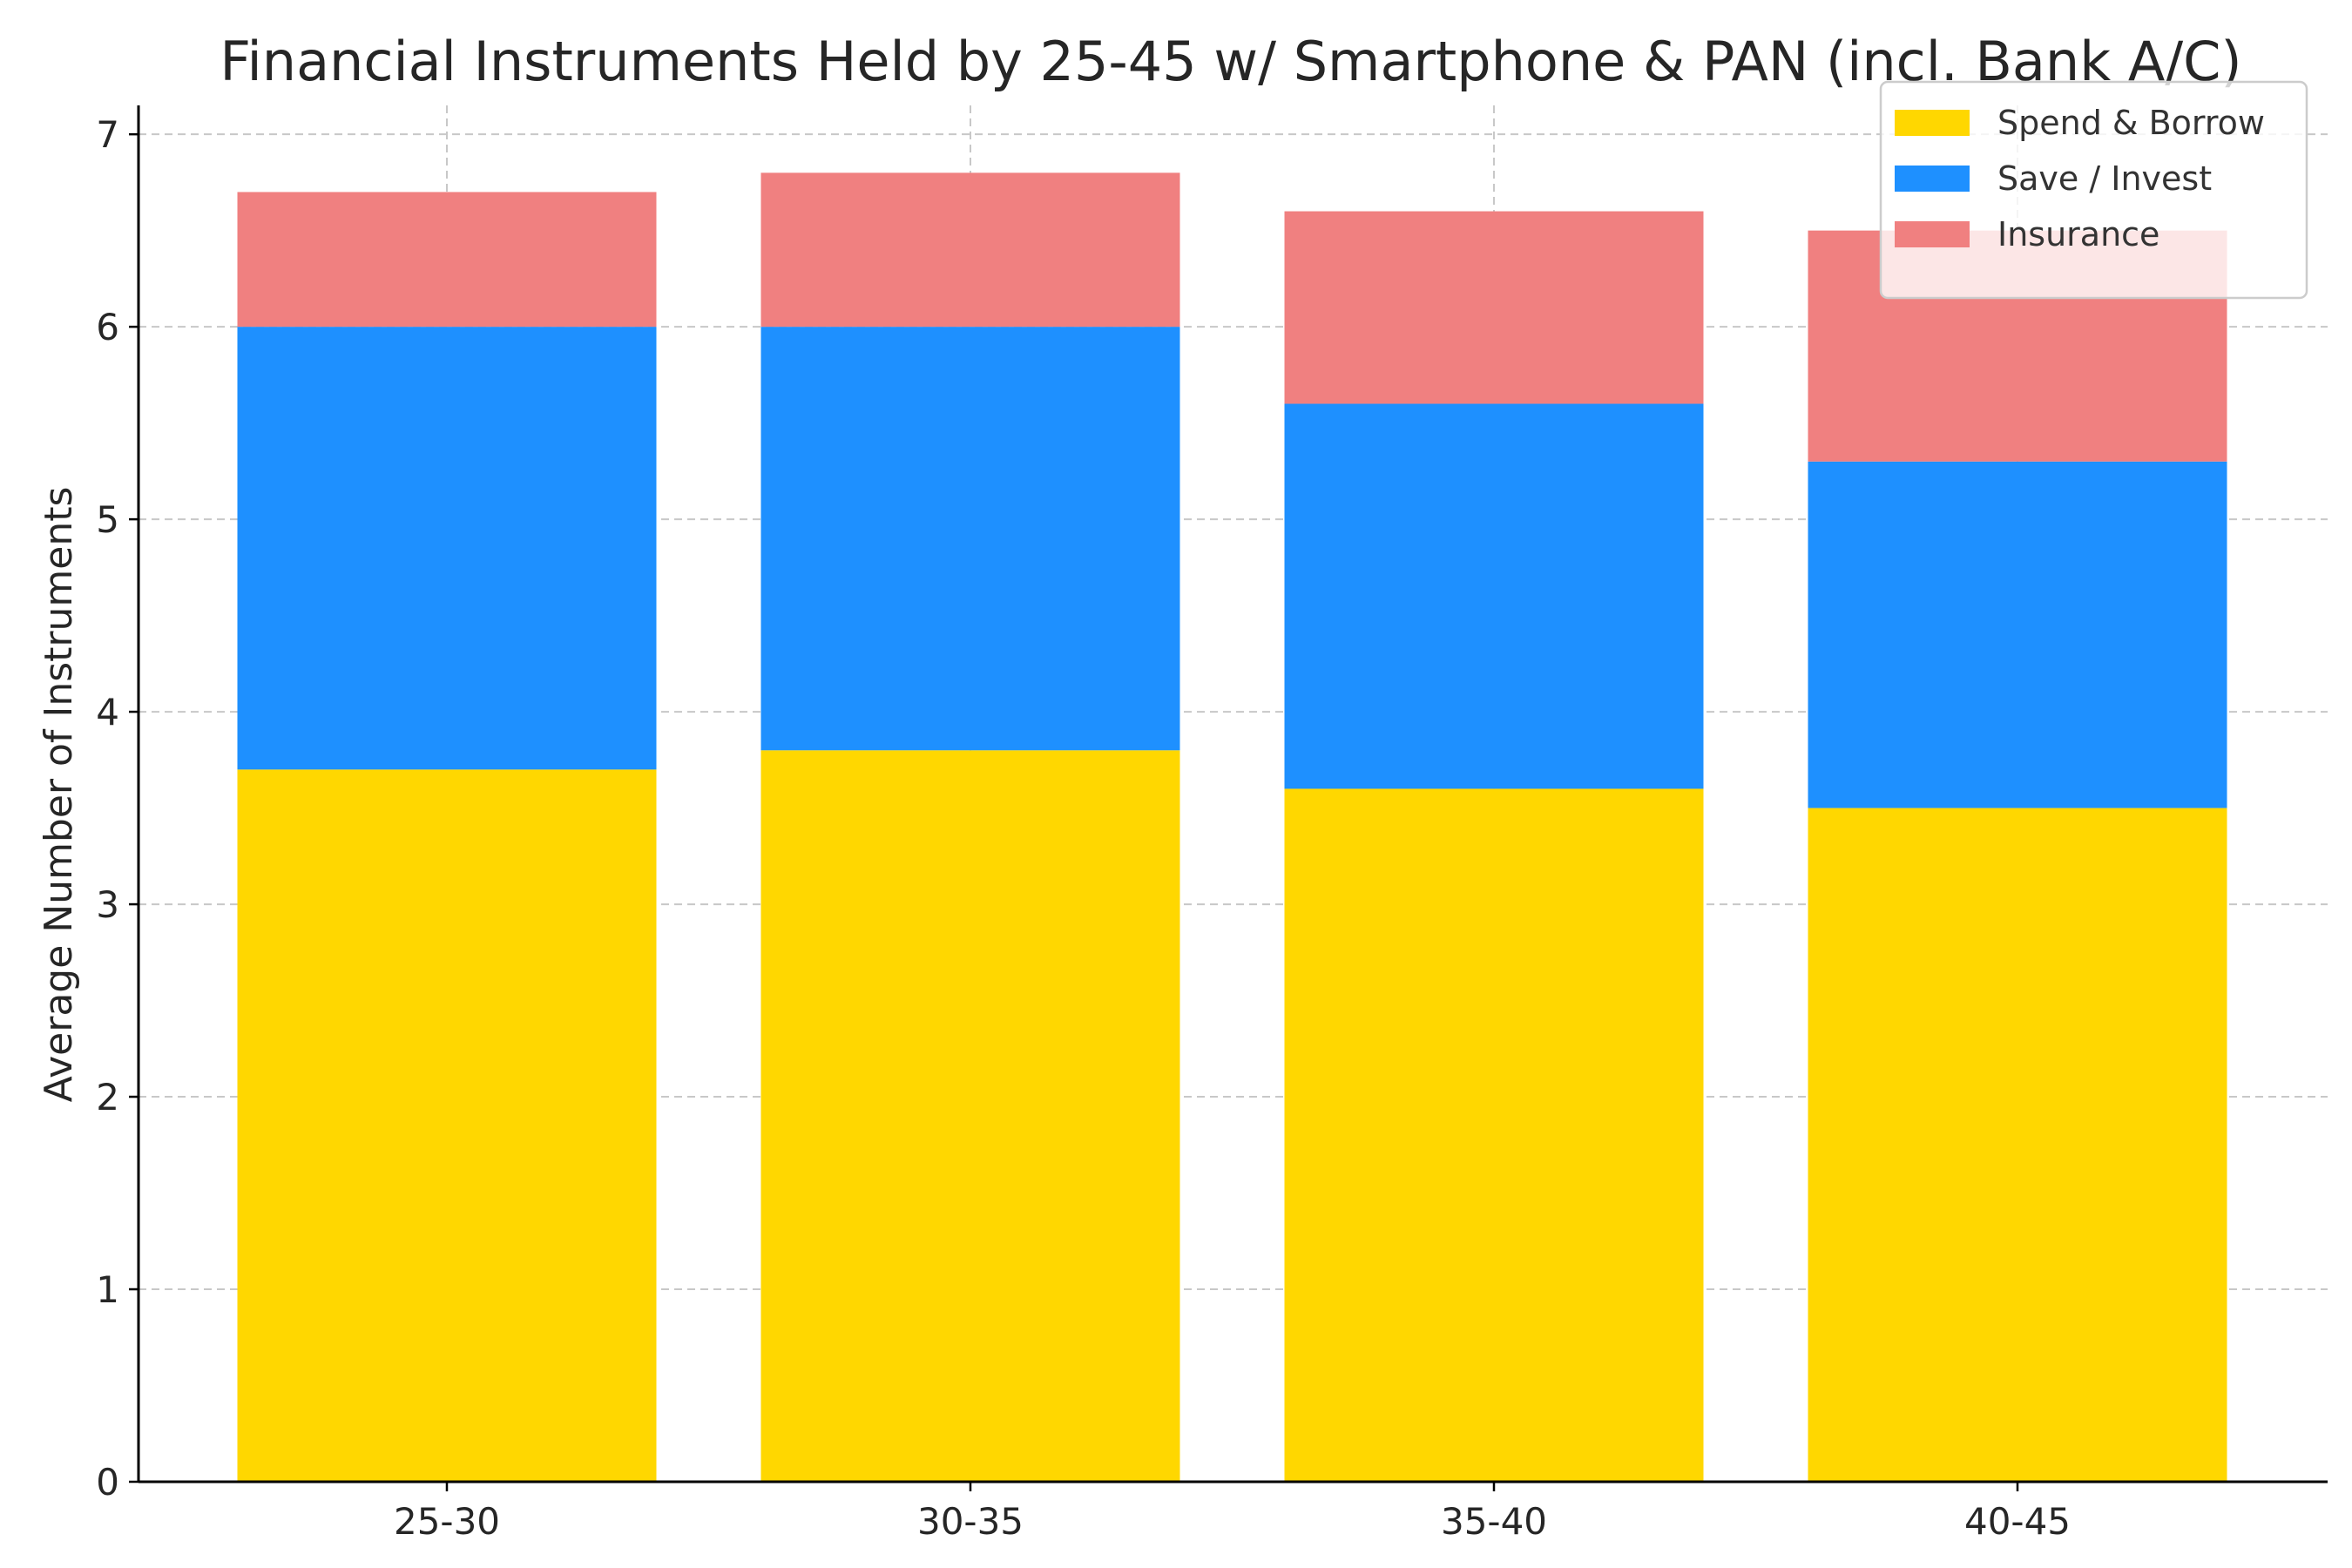  I want to click on legend: Spend & Borrow Save / Invest Insurance, so click(2093, 190).